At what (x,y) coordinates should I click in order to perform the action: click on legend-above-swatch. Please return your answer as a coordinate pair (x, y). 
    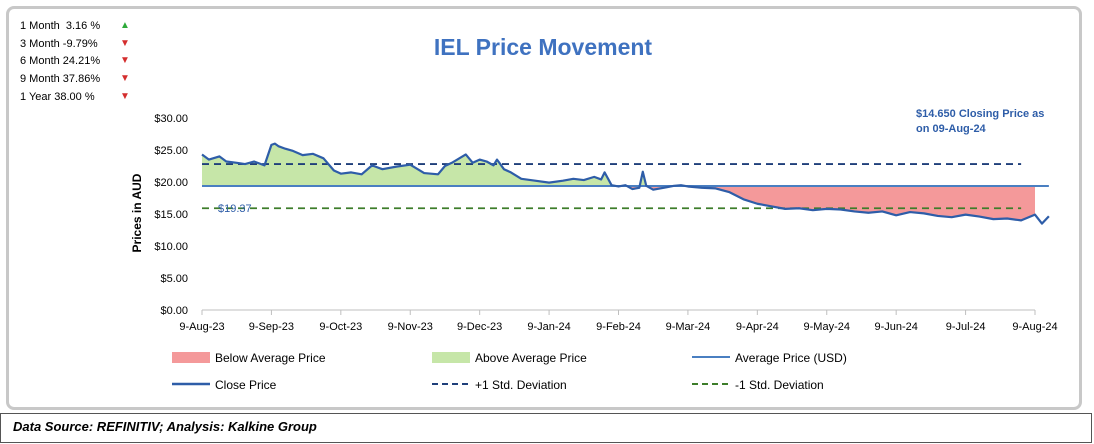
    Looking at the image, I should click on (451, 357).